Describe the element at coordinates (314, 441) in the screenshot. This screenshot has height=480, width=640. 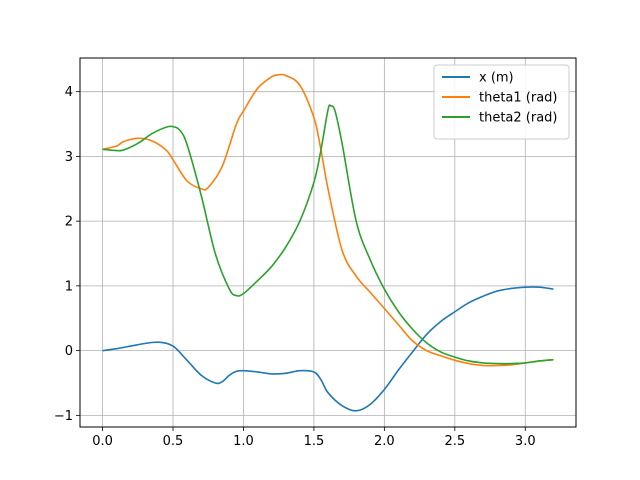
I see `x-tick-label: 1.5` at that location.